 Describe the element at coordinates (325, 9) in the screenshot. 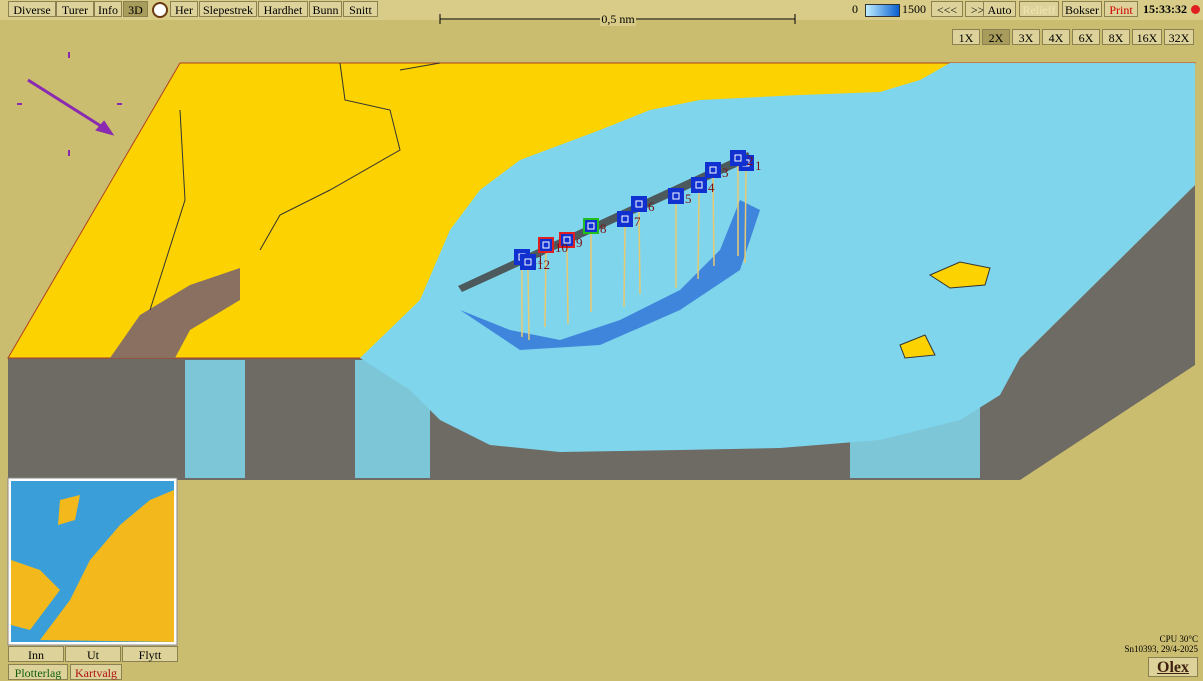

I see `toolbar-button: Bunn` at that location.